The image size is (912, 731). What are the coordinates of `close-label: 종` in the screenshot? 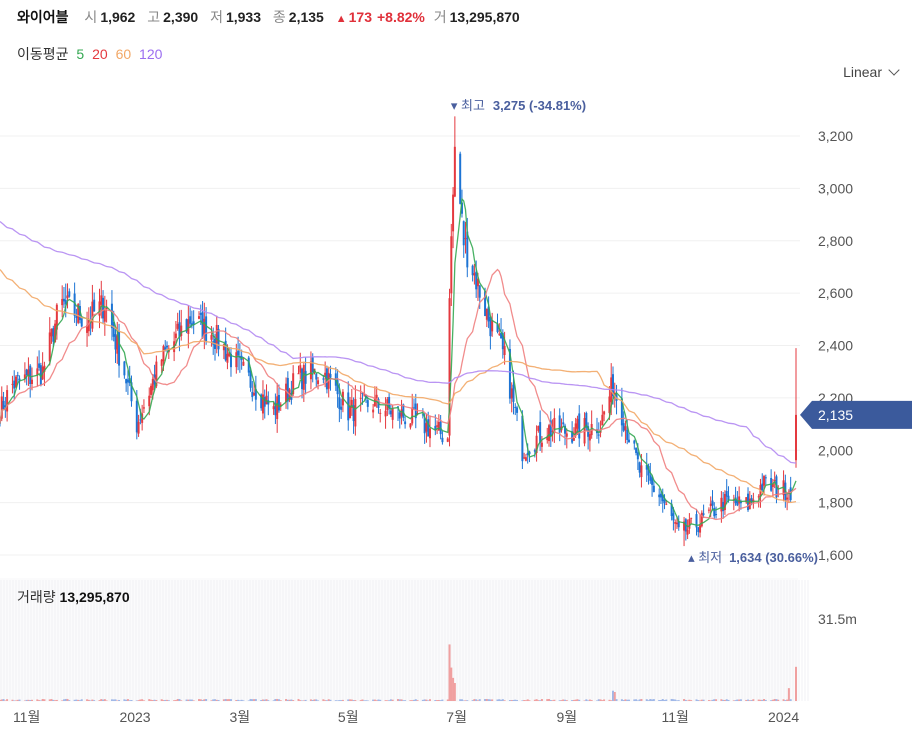 It's located at (279, 17).